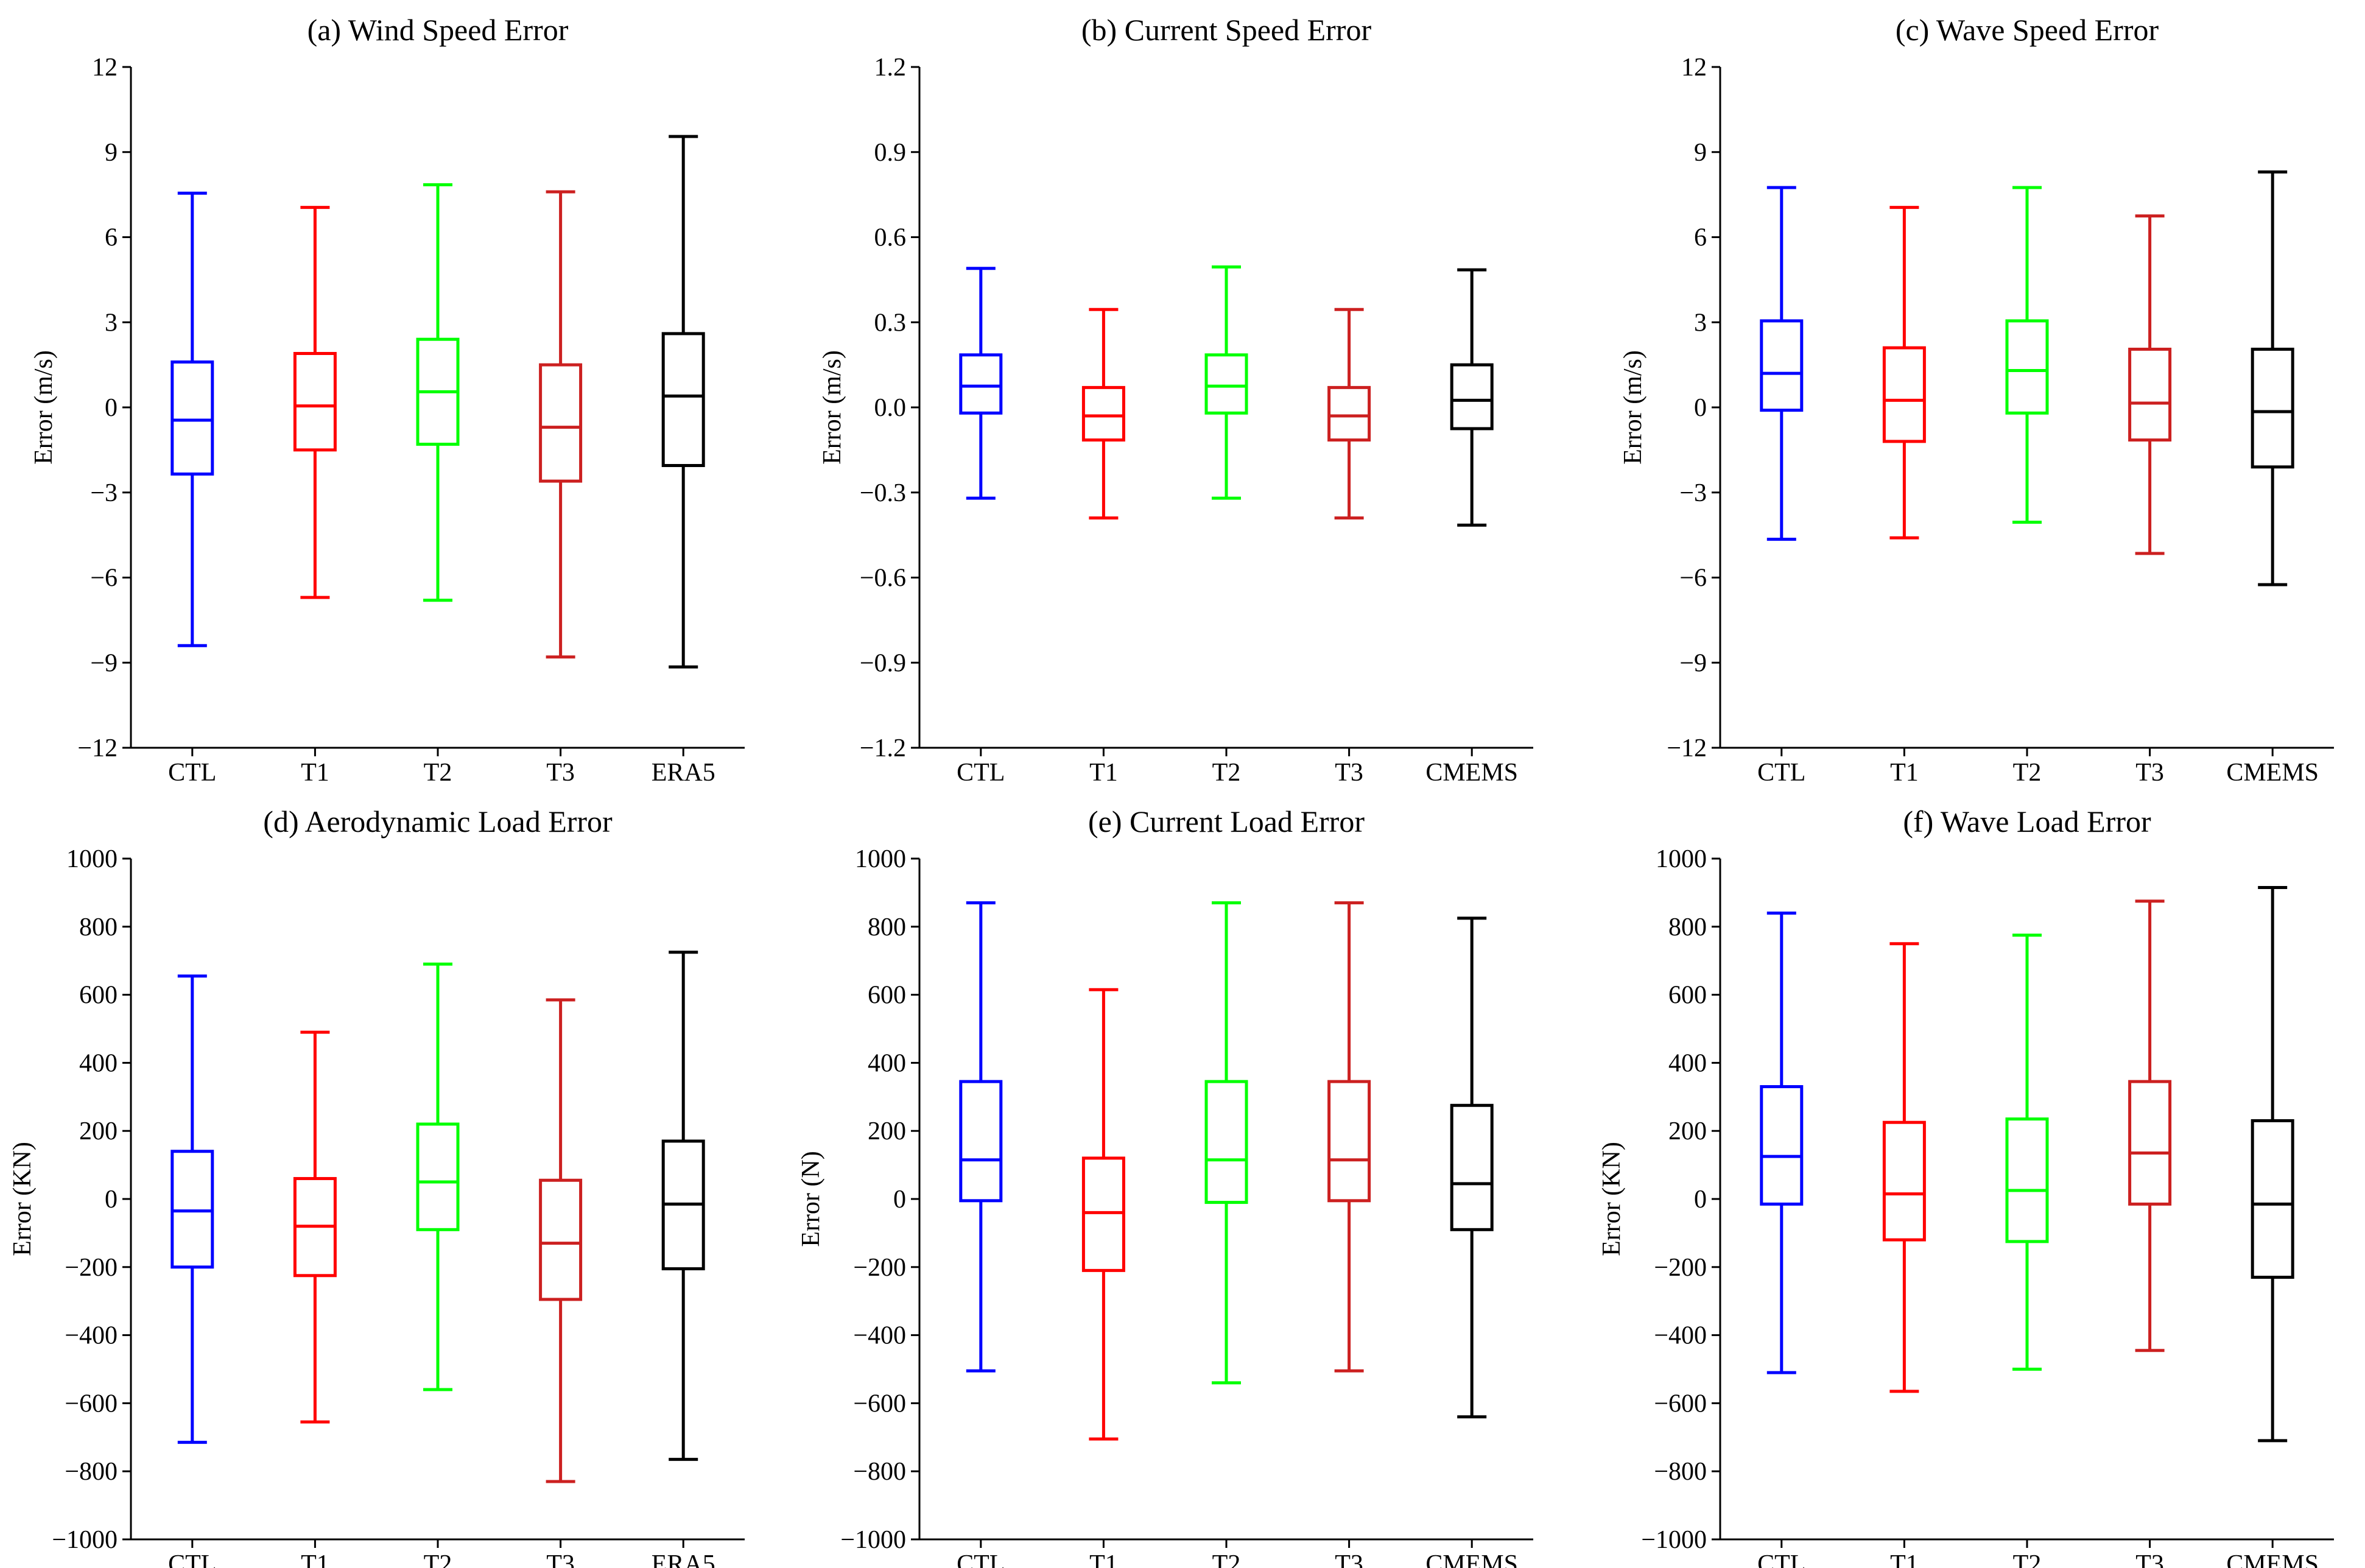 This screenshot has height=1568, width=2365. What do you see at coordinates (883, 748) in the screenshot?
I see `y-tick-label: −1.2` at bounding box center [883, 748].